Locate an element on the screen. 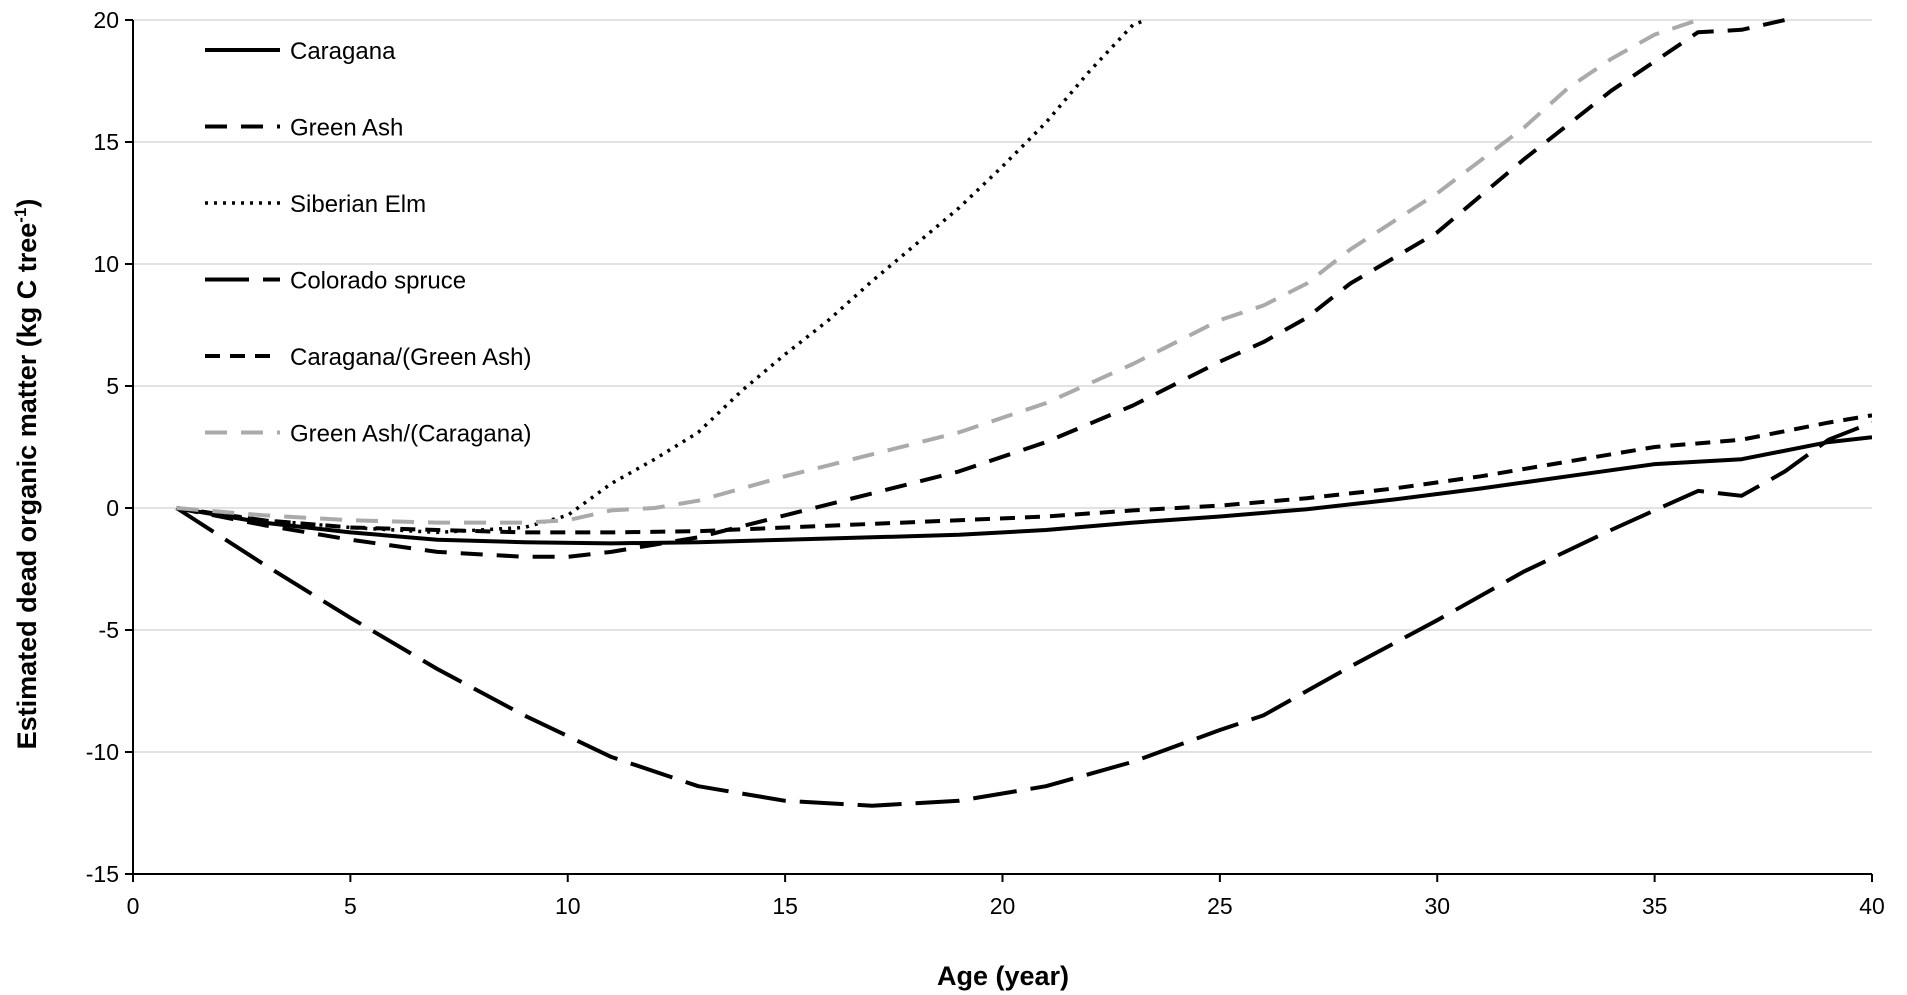 This screenshot has width=1907, height=995. y-tick-label: -15 is located at coordinates (102, 874).